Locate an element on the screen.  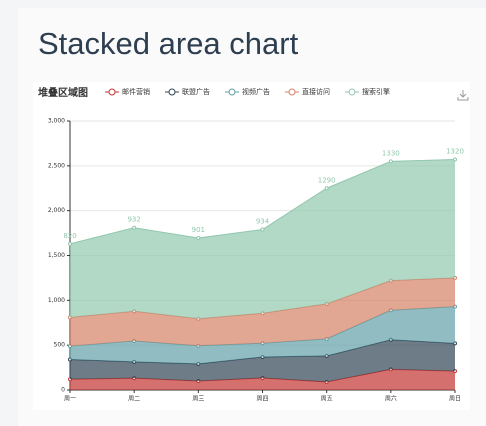
data-label: 1330 is located at coordinates (391, 153).